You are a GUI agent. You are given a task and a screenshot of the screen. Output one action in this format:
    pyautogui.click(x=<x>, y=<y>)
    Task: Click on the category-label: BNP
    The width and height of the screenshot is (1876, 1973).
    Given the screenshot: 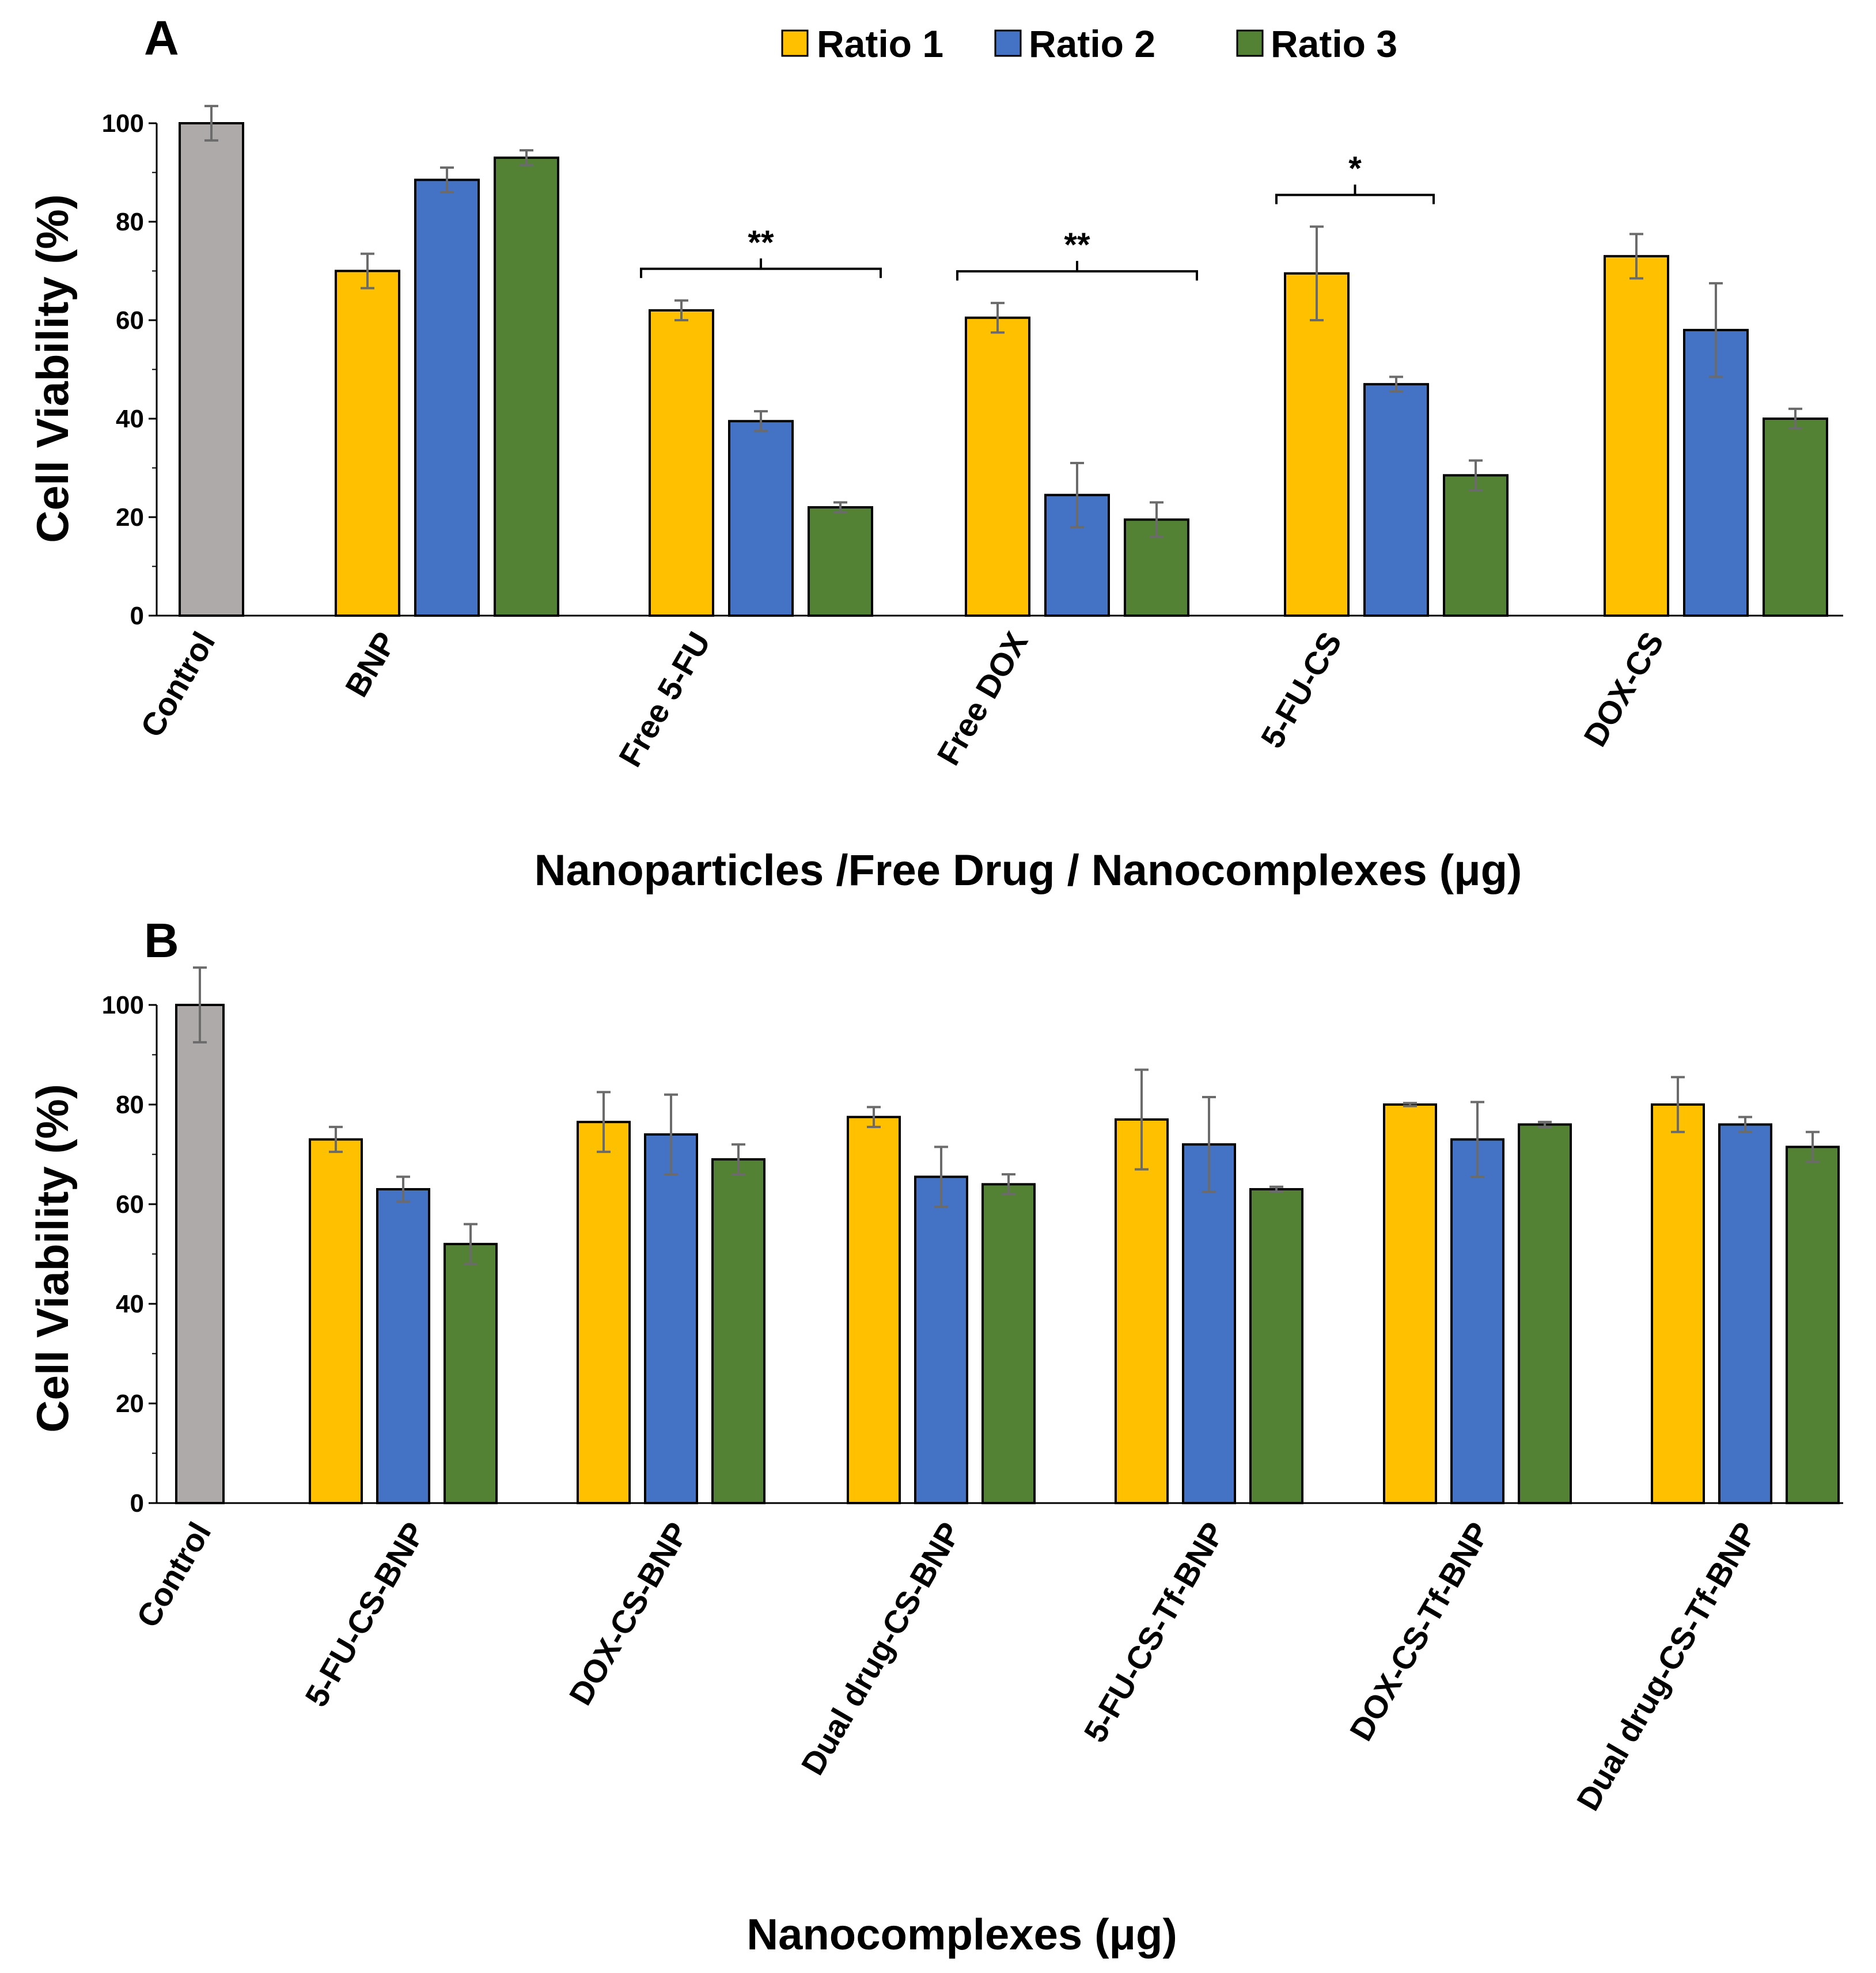 What is the action you would take?
    pyautogui.click(x=371, y=664)
    